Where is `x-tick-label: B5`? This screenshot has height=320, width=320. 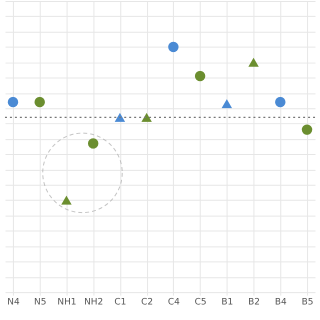 x-tick-label: B5 is located at coordinates (308, 303).